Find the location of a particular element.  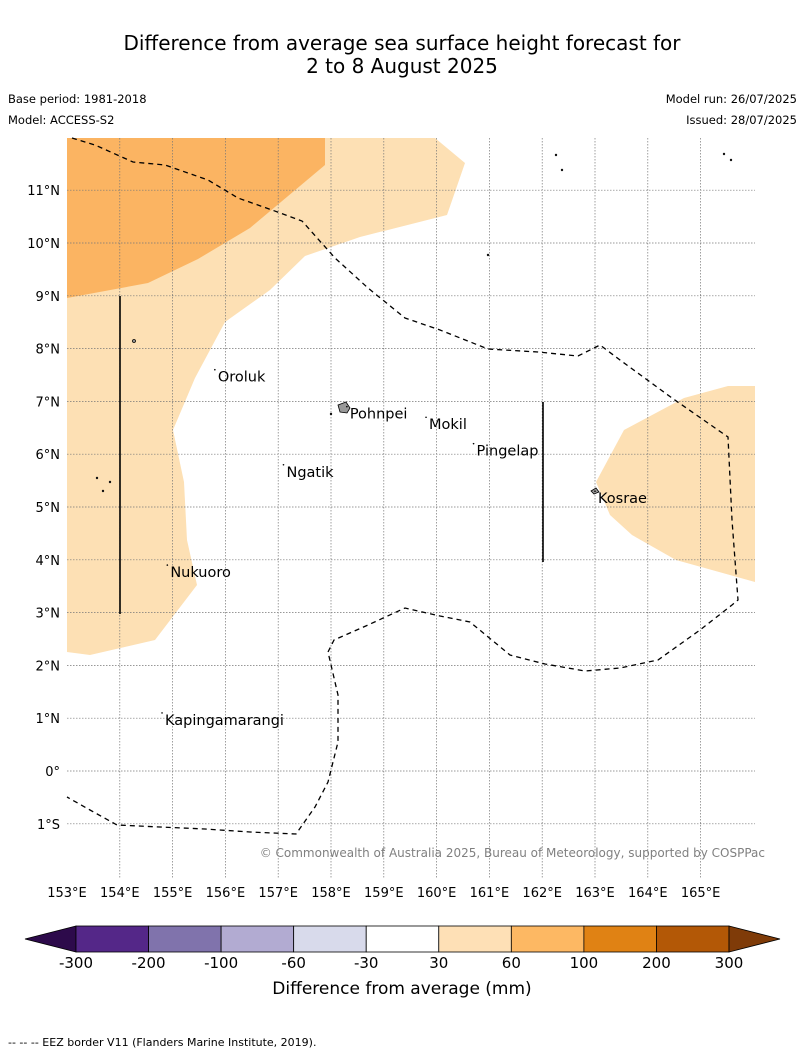

lon-label: 159°E is located at coordinates (384, 893).